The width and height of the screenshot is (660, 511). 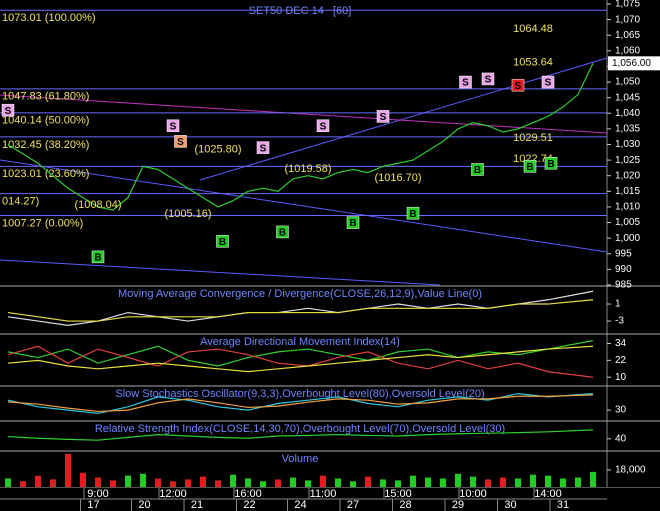 I want to click on panel-title: SET50 DEC 14 [60], so click(x=300, y=11).